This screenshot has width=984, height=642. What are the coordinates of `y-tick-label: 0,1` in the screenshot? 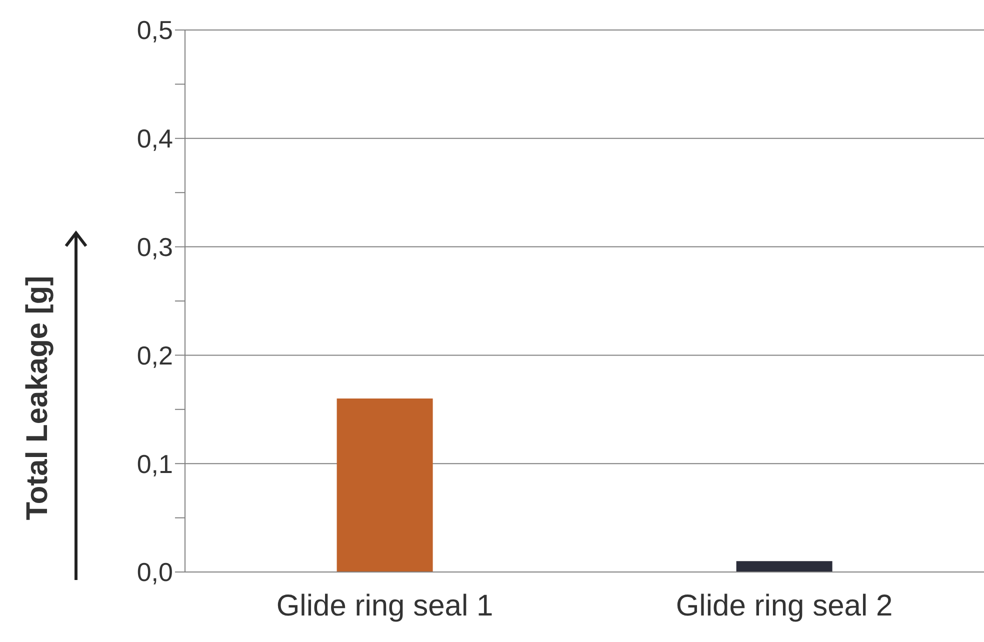 It's located at (154, 463).